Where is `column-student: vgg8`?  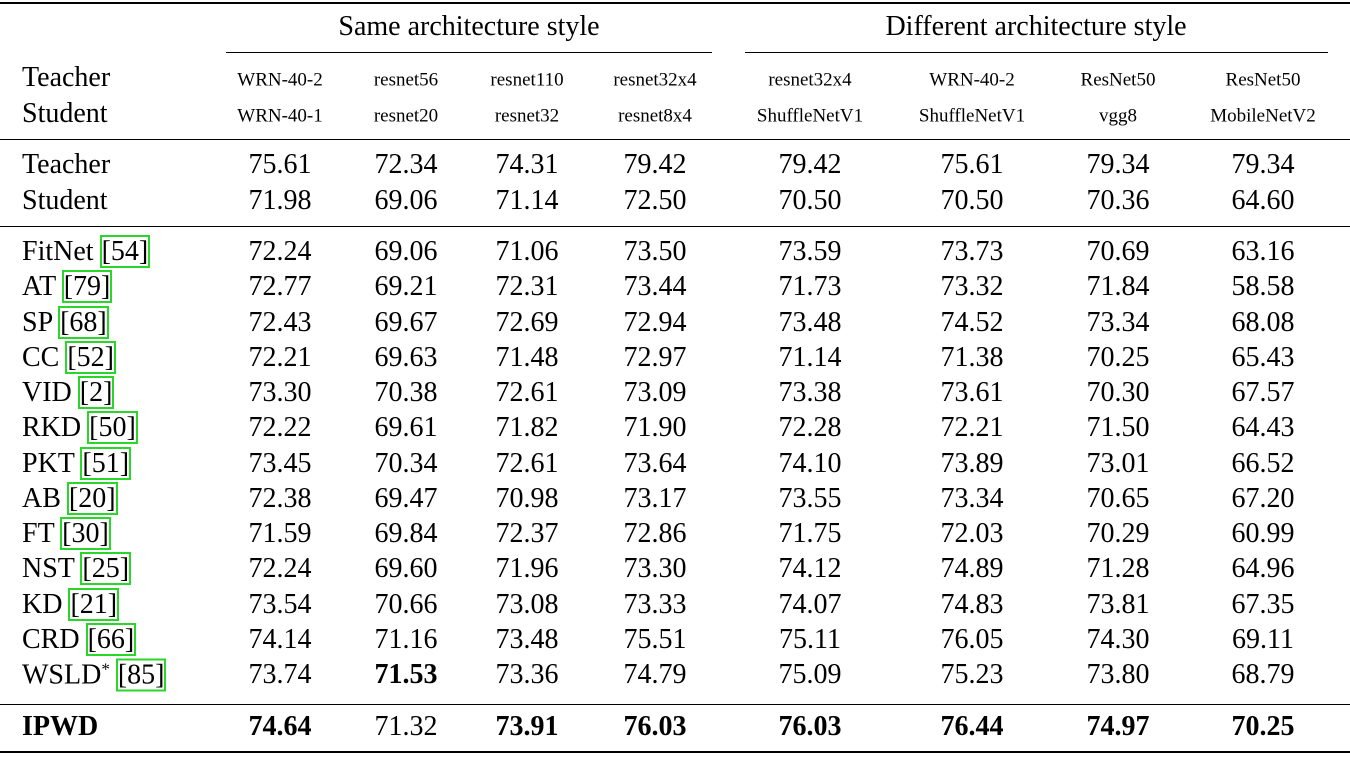 column-student: vgg8 is located at coordinates (1118, 116).